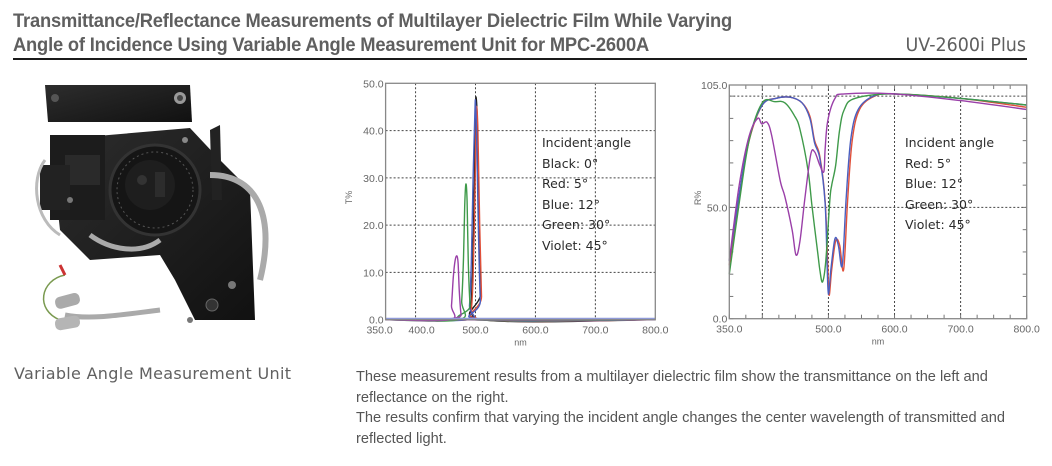  I want to click on instrument-photo-icon, so click(152, 208).